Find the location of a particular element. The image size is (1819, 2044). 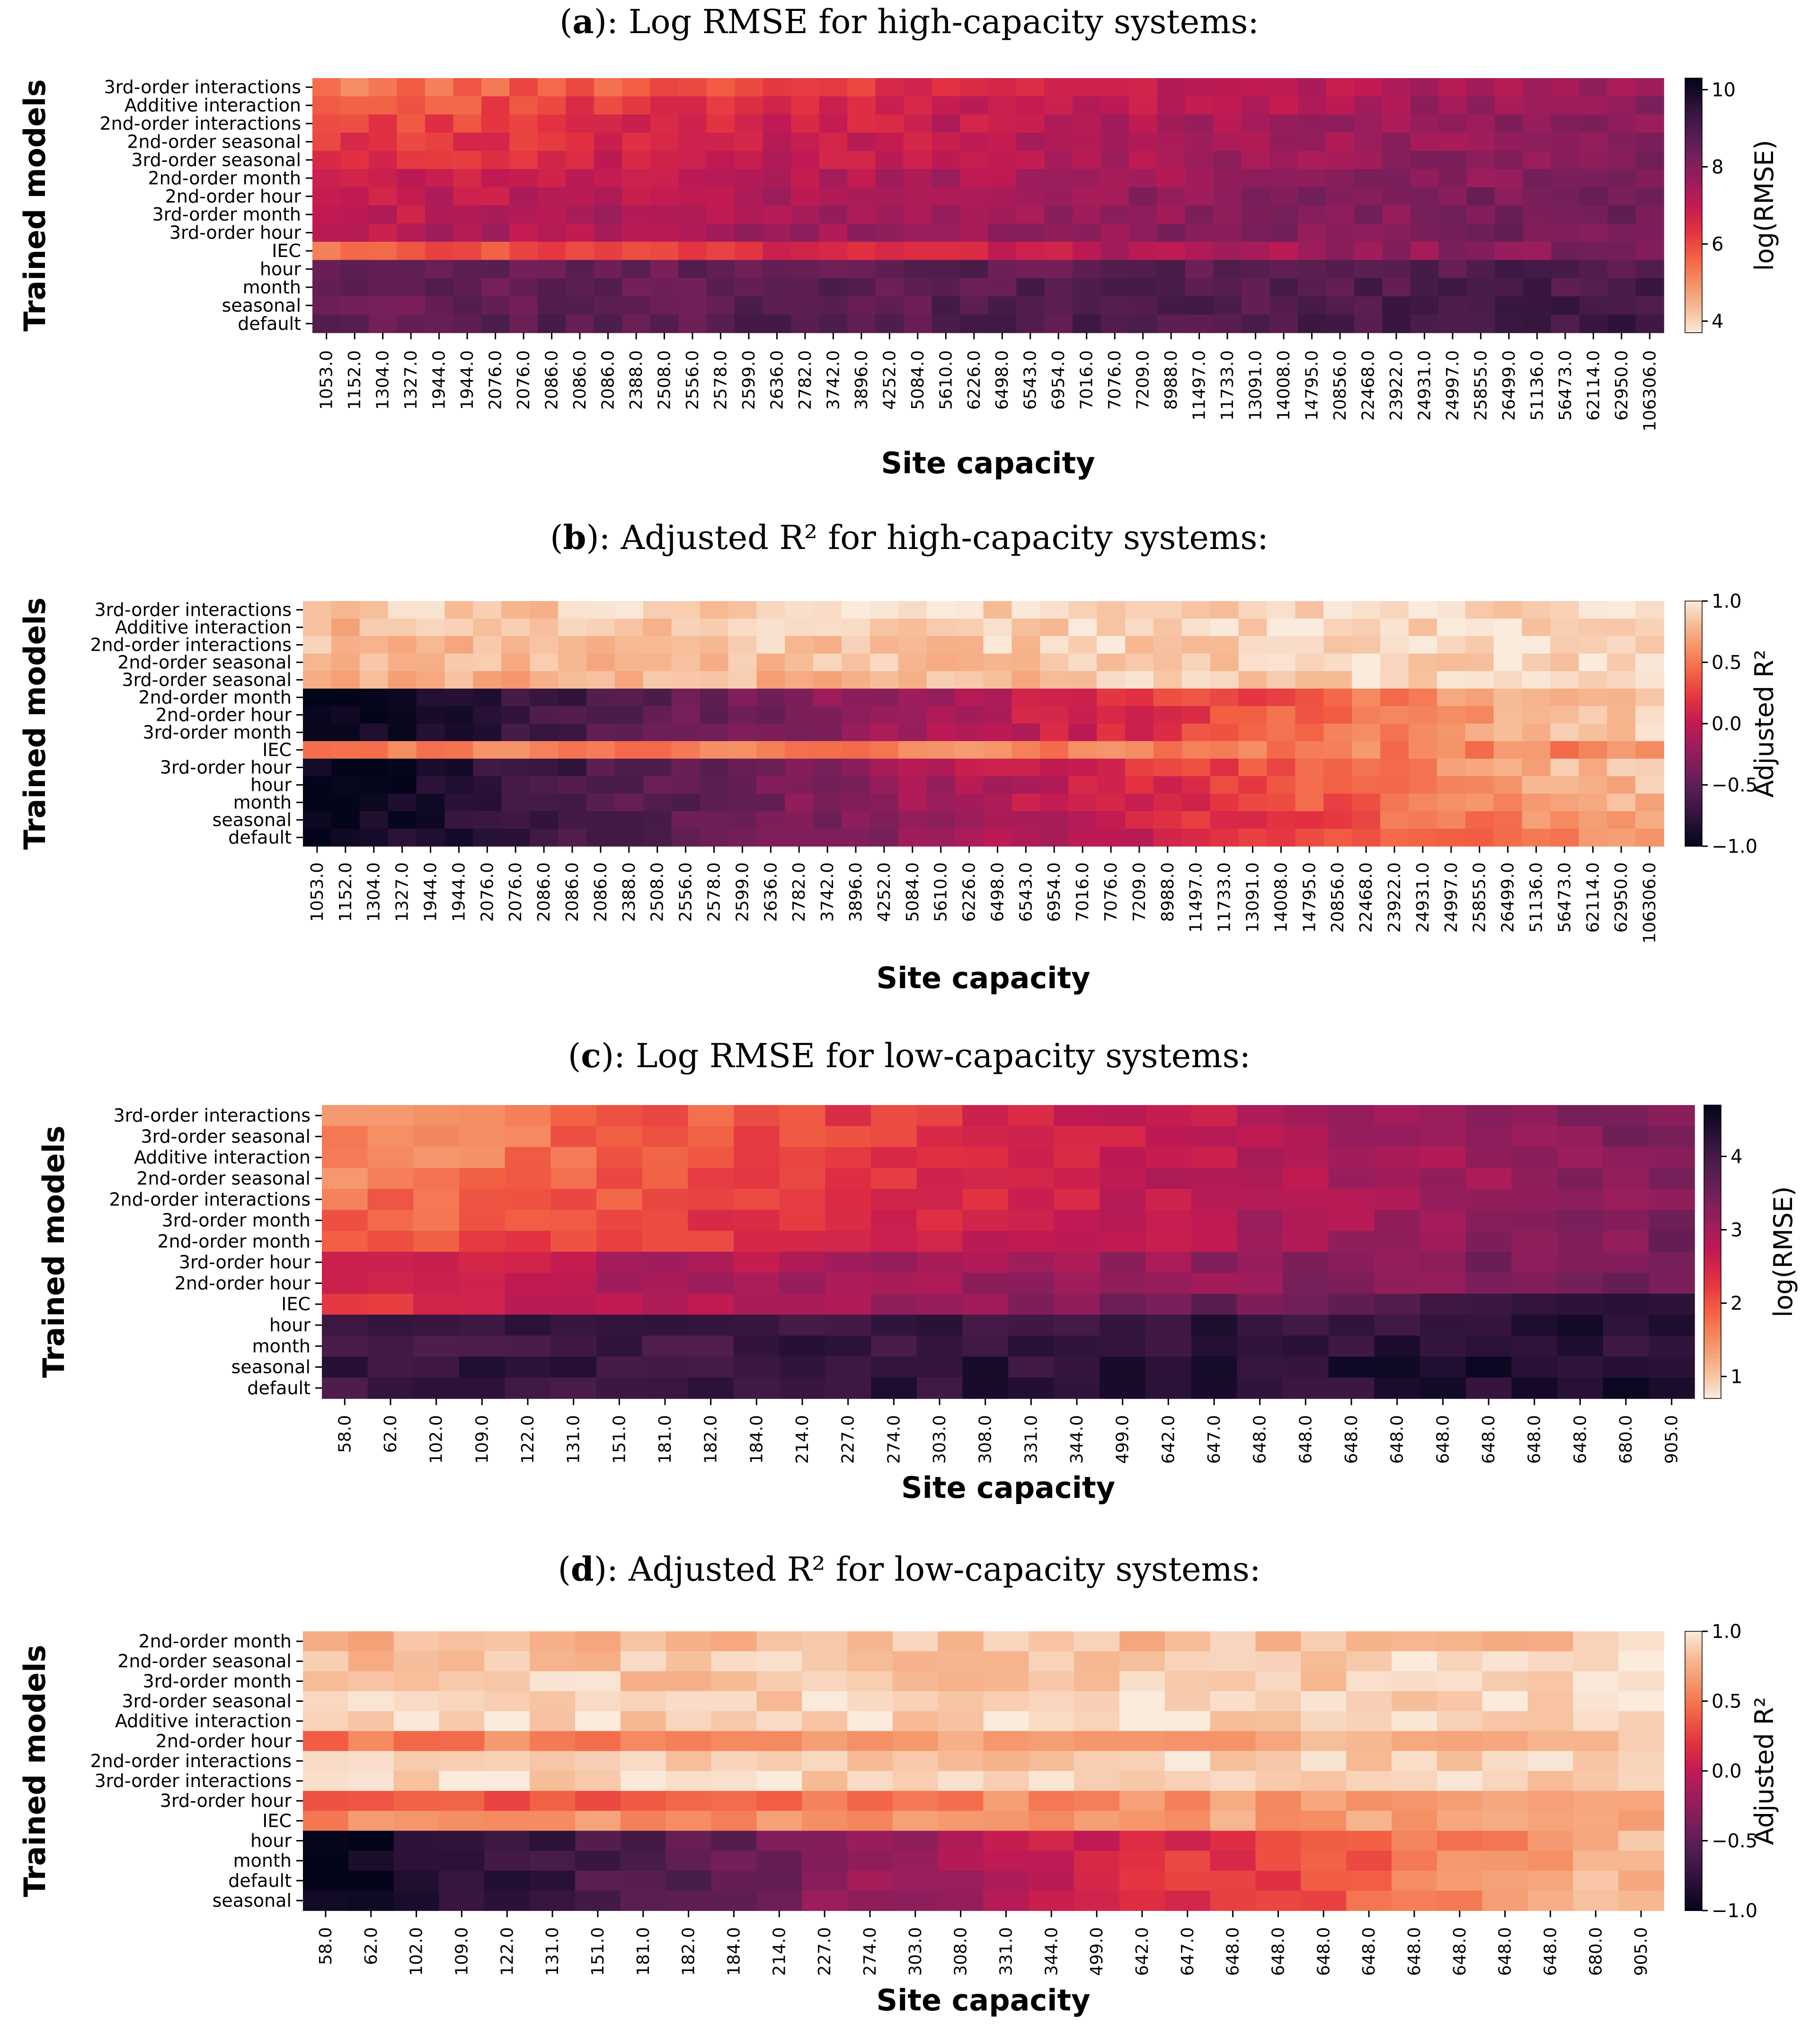

colorbar-label: Adjusted R² is located at coordinates (1764, 724).